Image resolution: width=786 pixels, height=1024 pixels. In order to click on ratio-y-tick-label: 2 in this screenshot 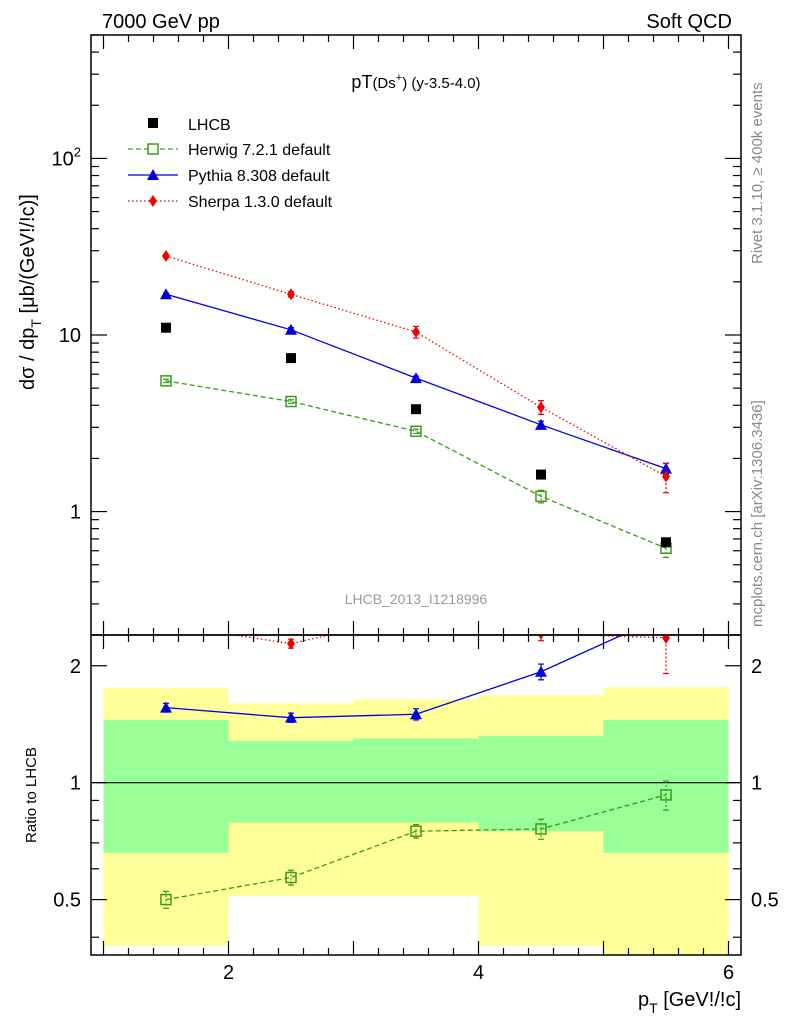, I will do `click(75, 667)`.